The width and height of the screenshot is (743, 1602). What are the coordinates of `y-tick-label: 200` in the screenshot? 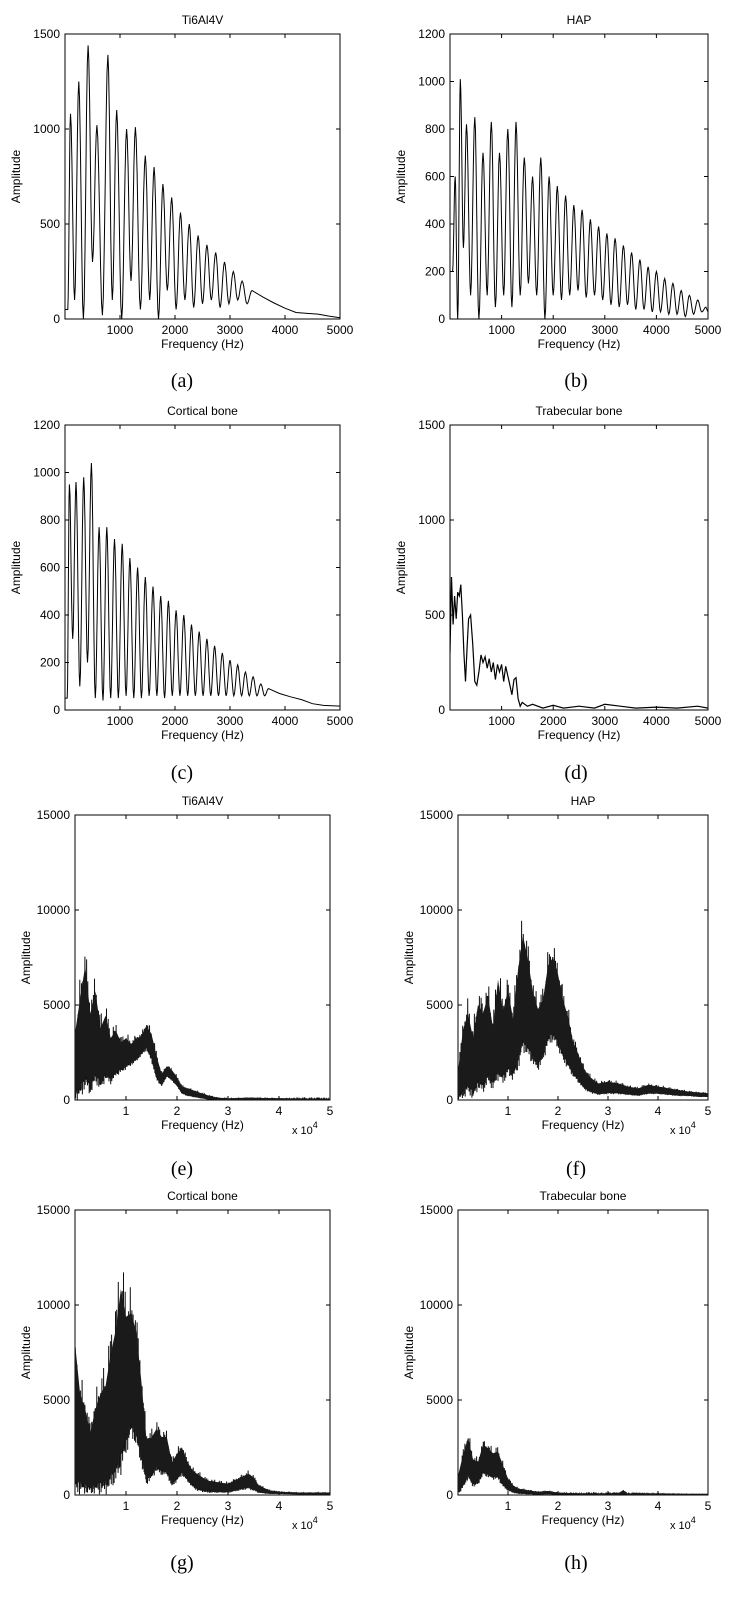 It's located at (435, 272).